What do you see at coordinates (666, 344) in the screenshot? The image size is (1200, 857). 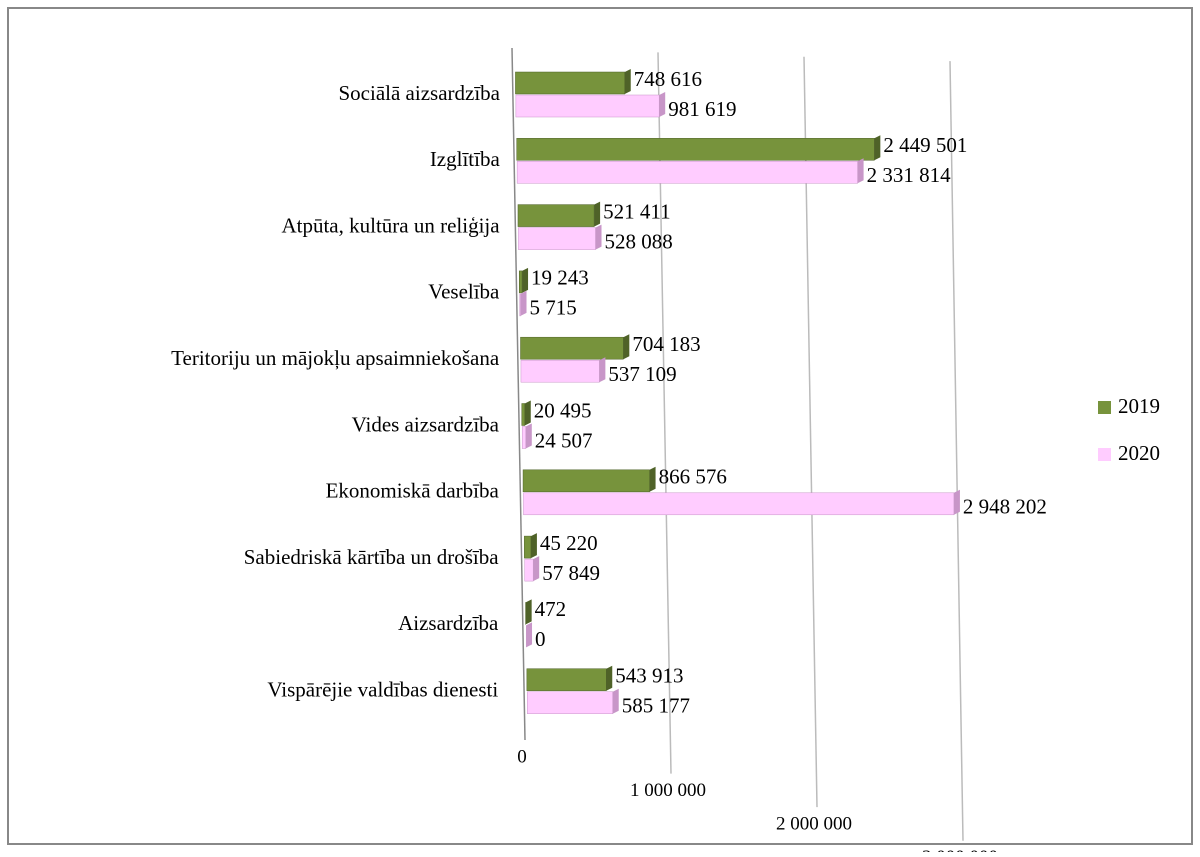 I see `value-label: 704 183` at bounding box center [666, 344].